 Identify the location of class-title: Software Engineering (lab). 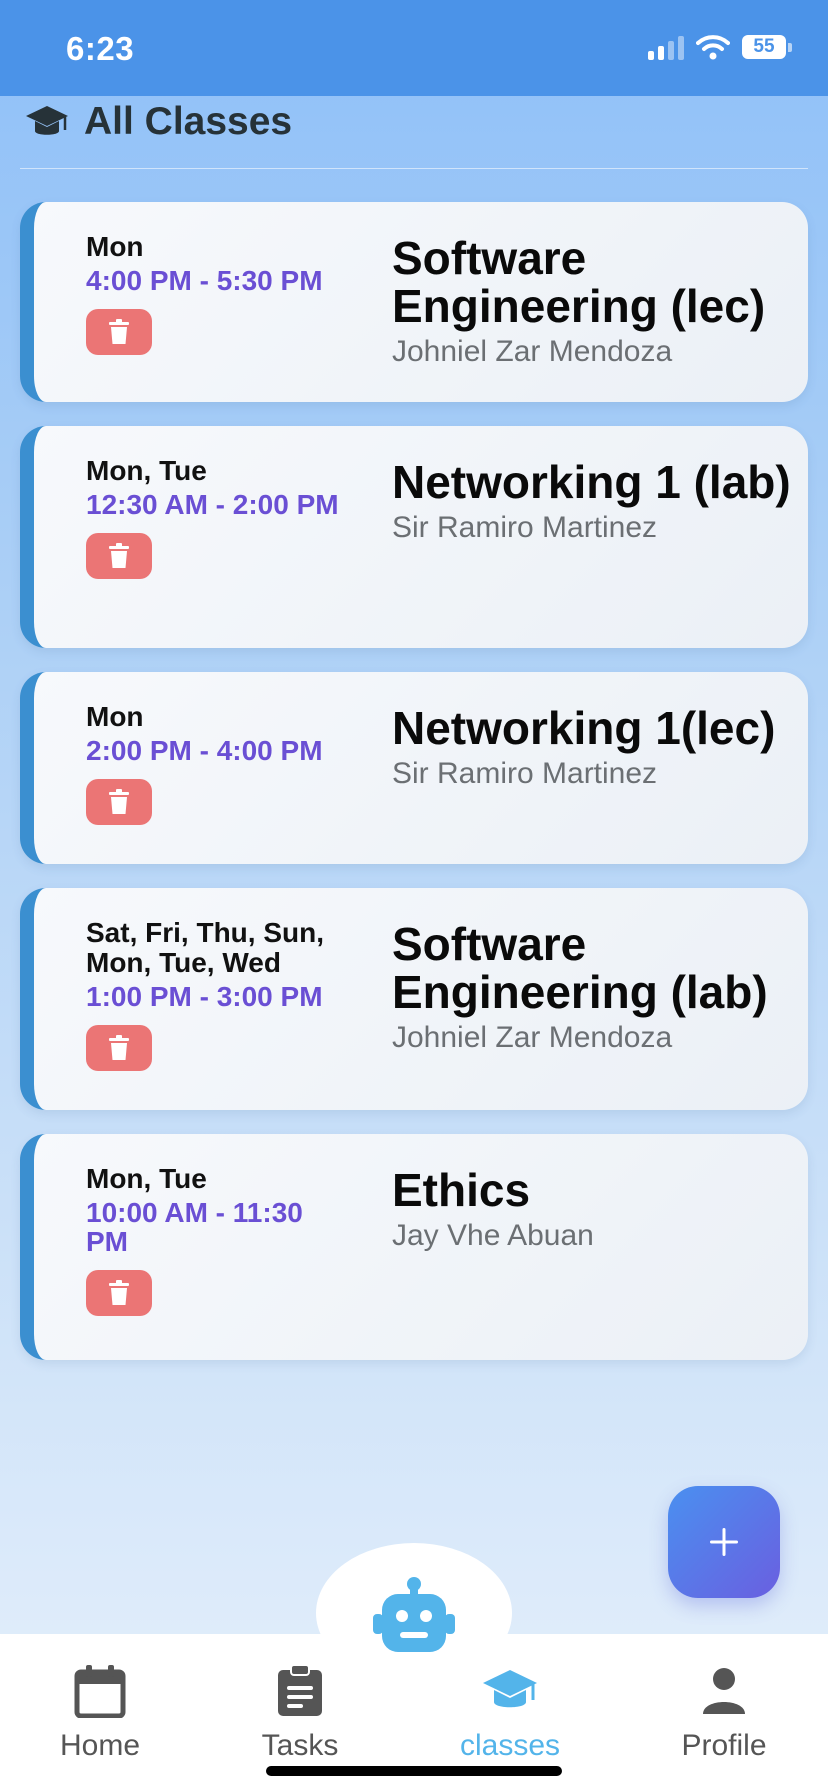
(580, 968).